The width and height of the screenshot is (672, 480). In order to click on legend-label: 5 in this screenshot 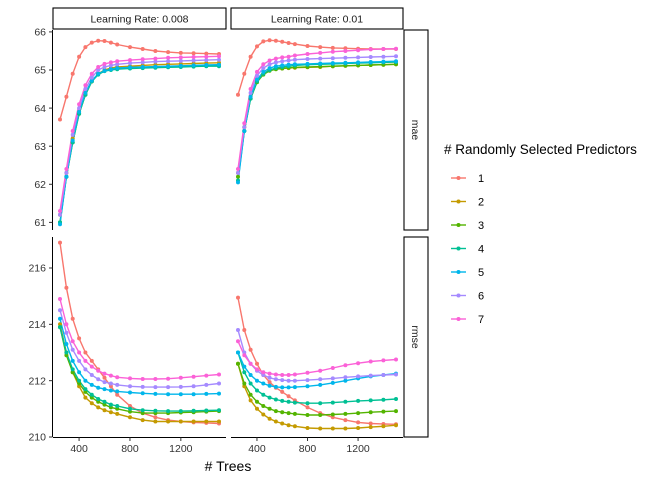, I will do `click(481, 273)`.